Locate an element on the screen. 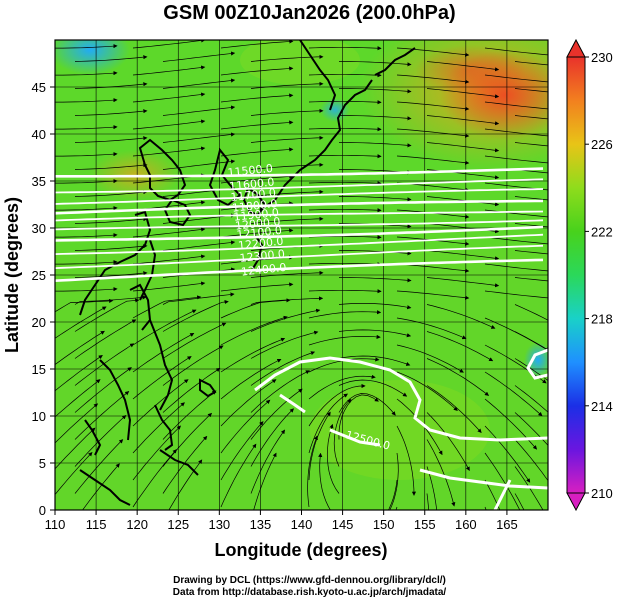  y-tick-label: 45 is located at coordinates (39, 87).